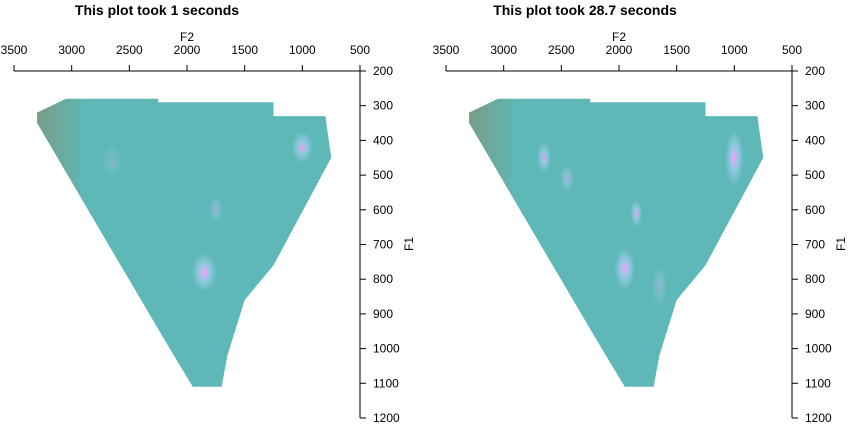 The height and width of the screenshot is (432, 864). I want to click on left-plot-x-tick-label: 500, so click(360, 50).